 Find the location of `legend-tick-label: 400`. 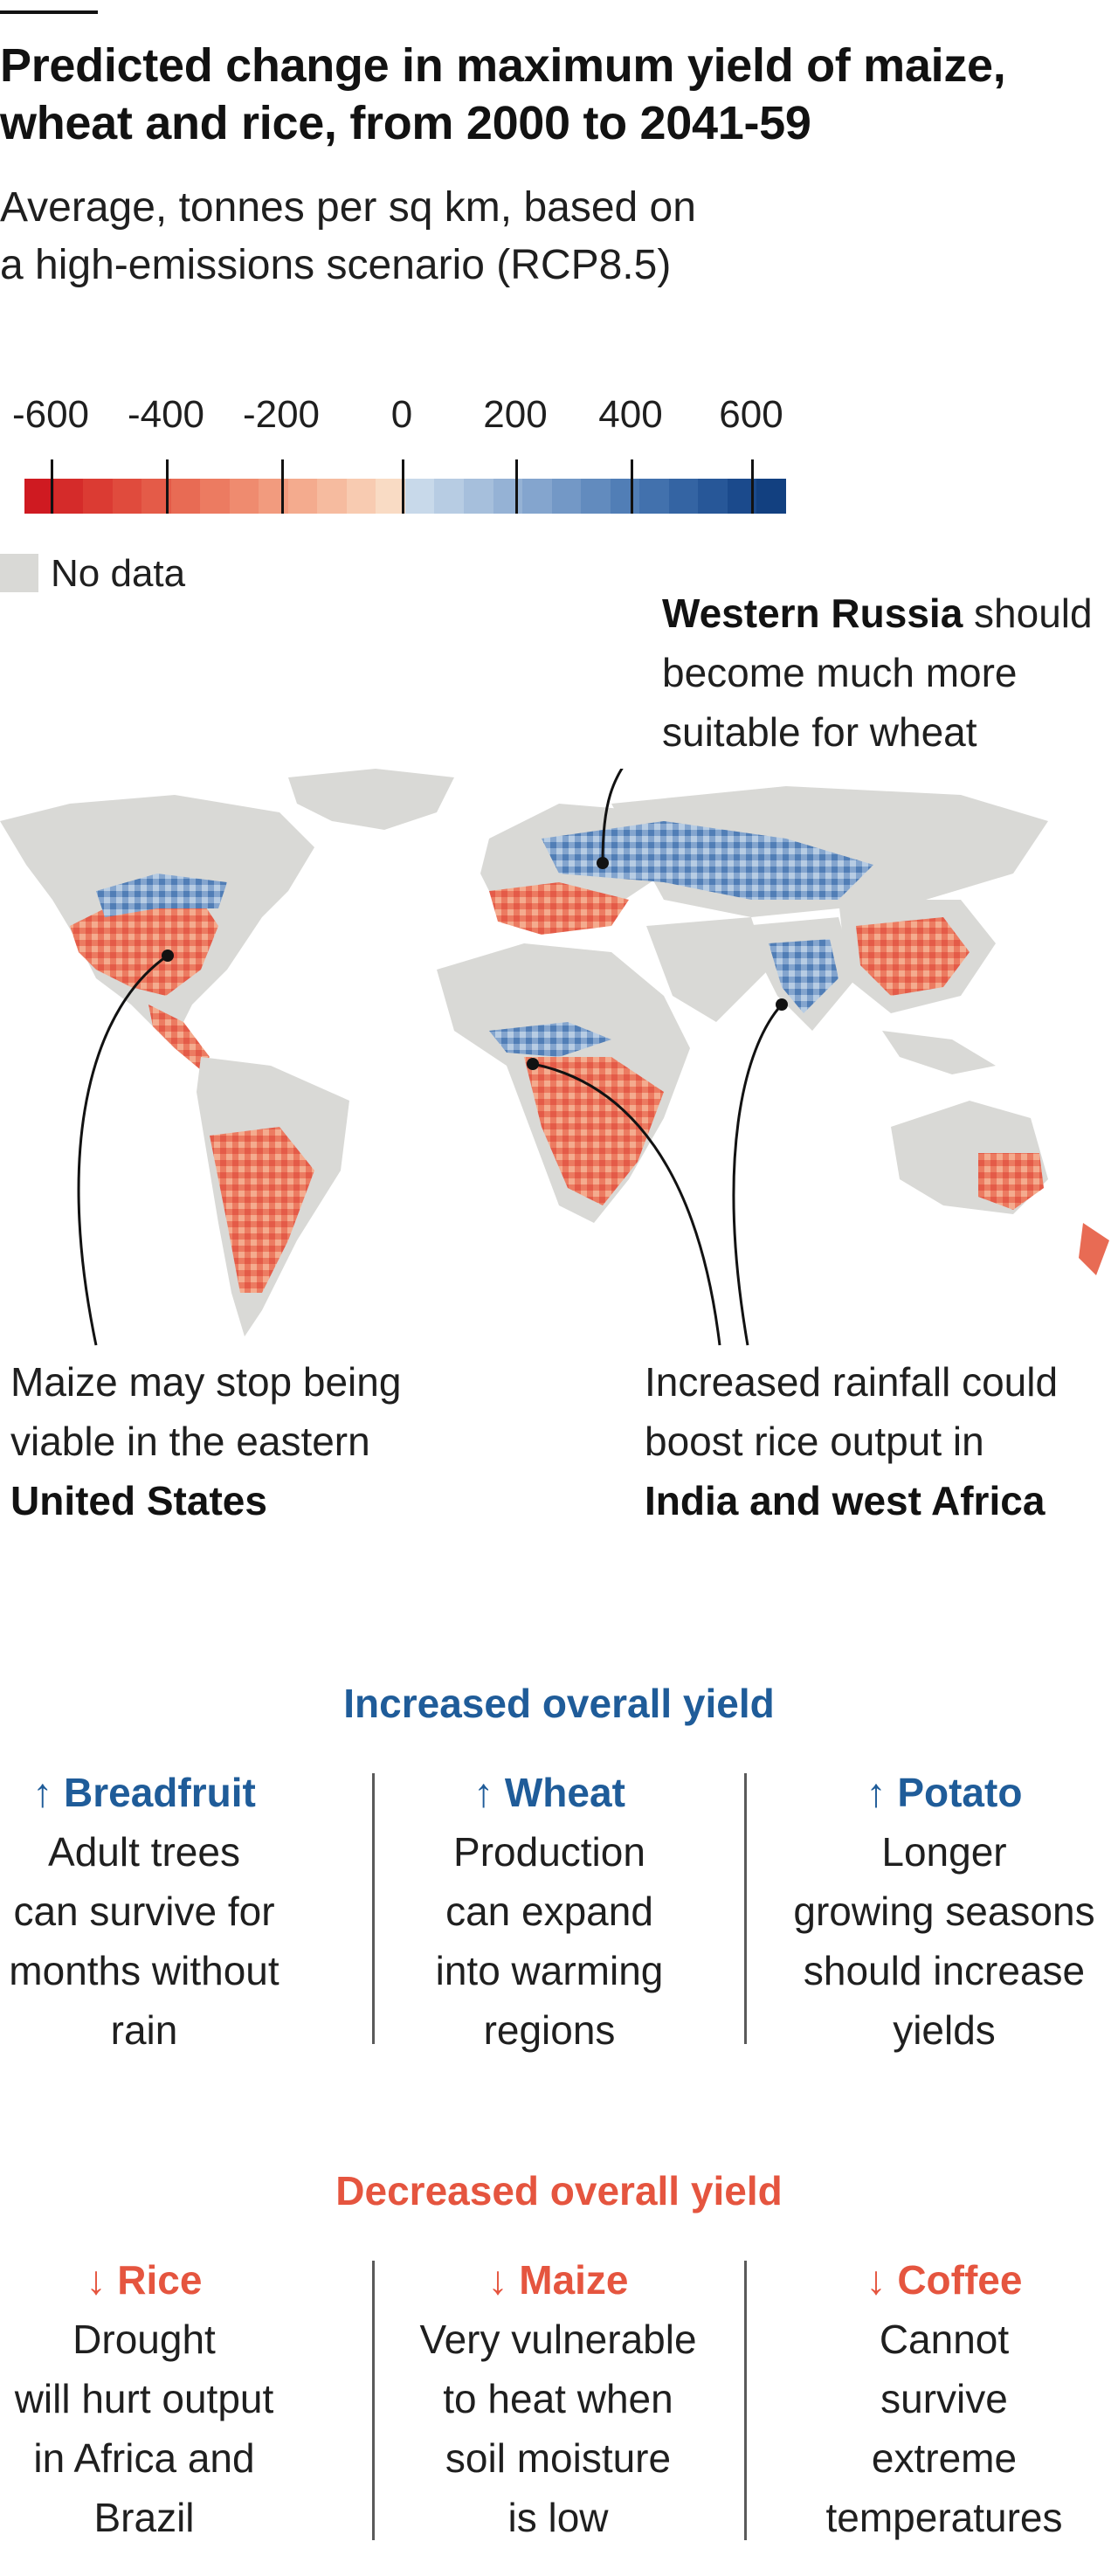

legend-tick-label: 400 is located at coordinates (630, 414).